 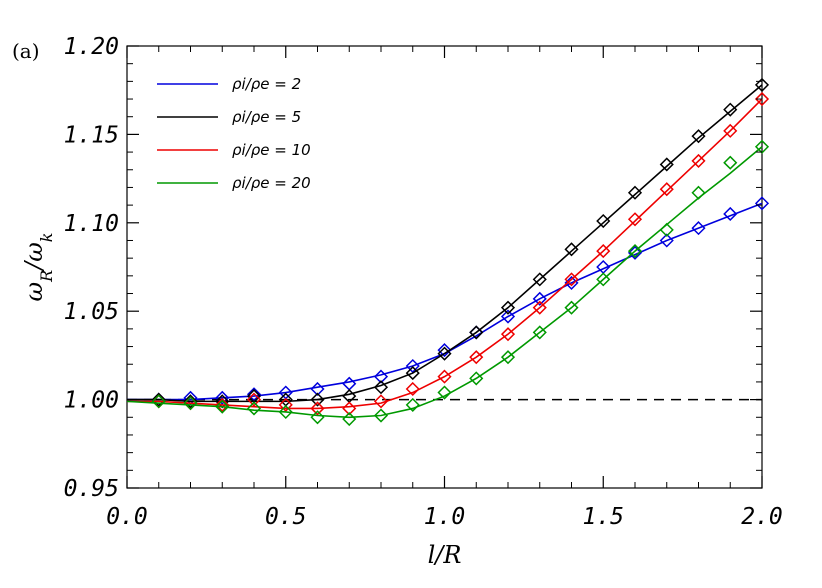 What do you see at coordinates (229, 84) in the screenshot?
I see `legend-entry: ρi/ρe = 2` at bounding box center [229, 84].